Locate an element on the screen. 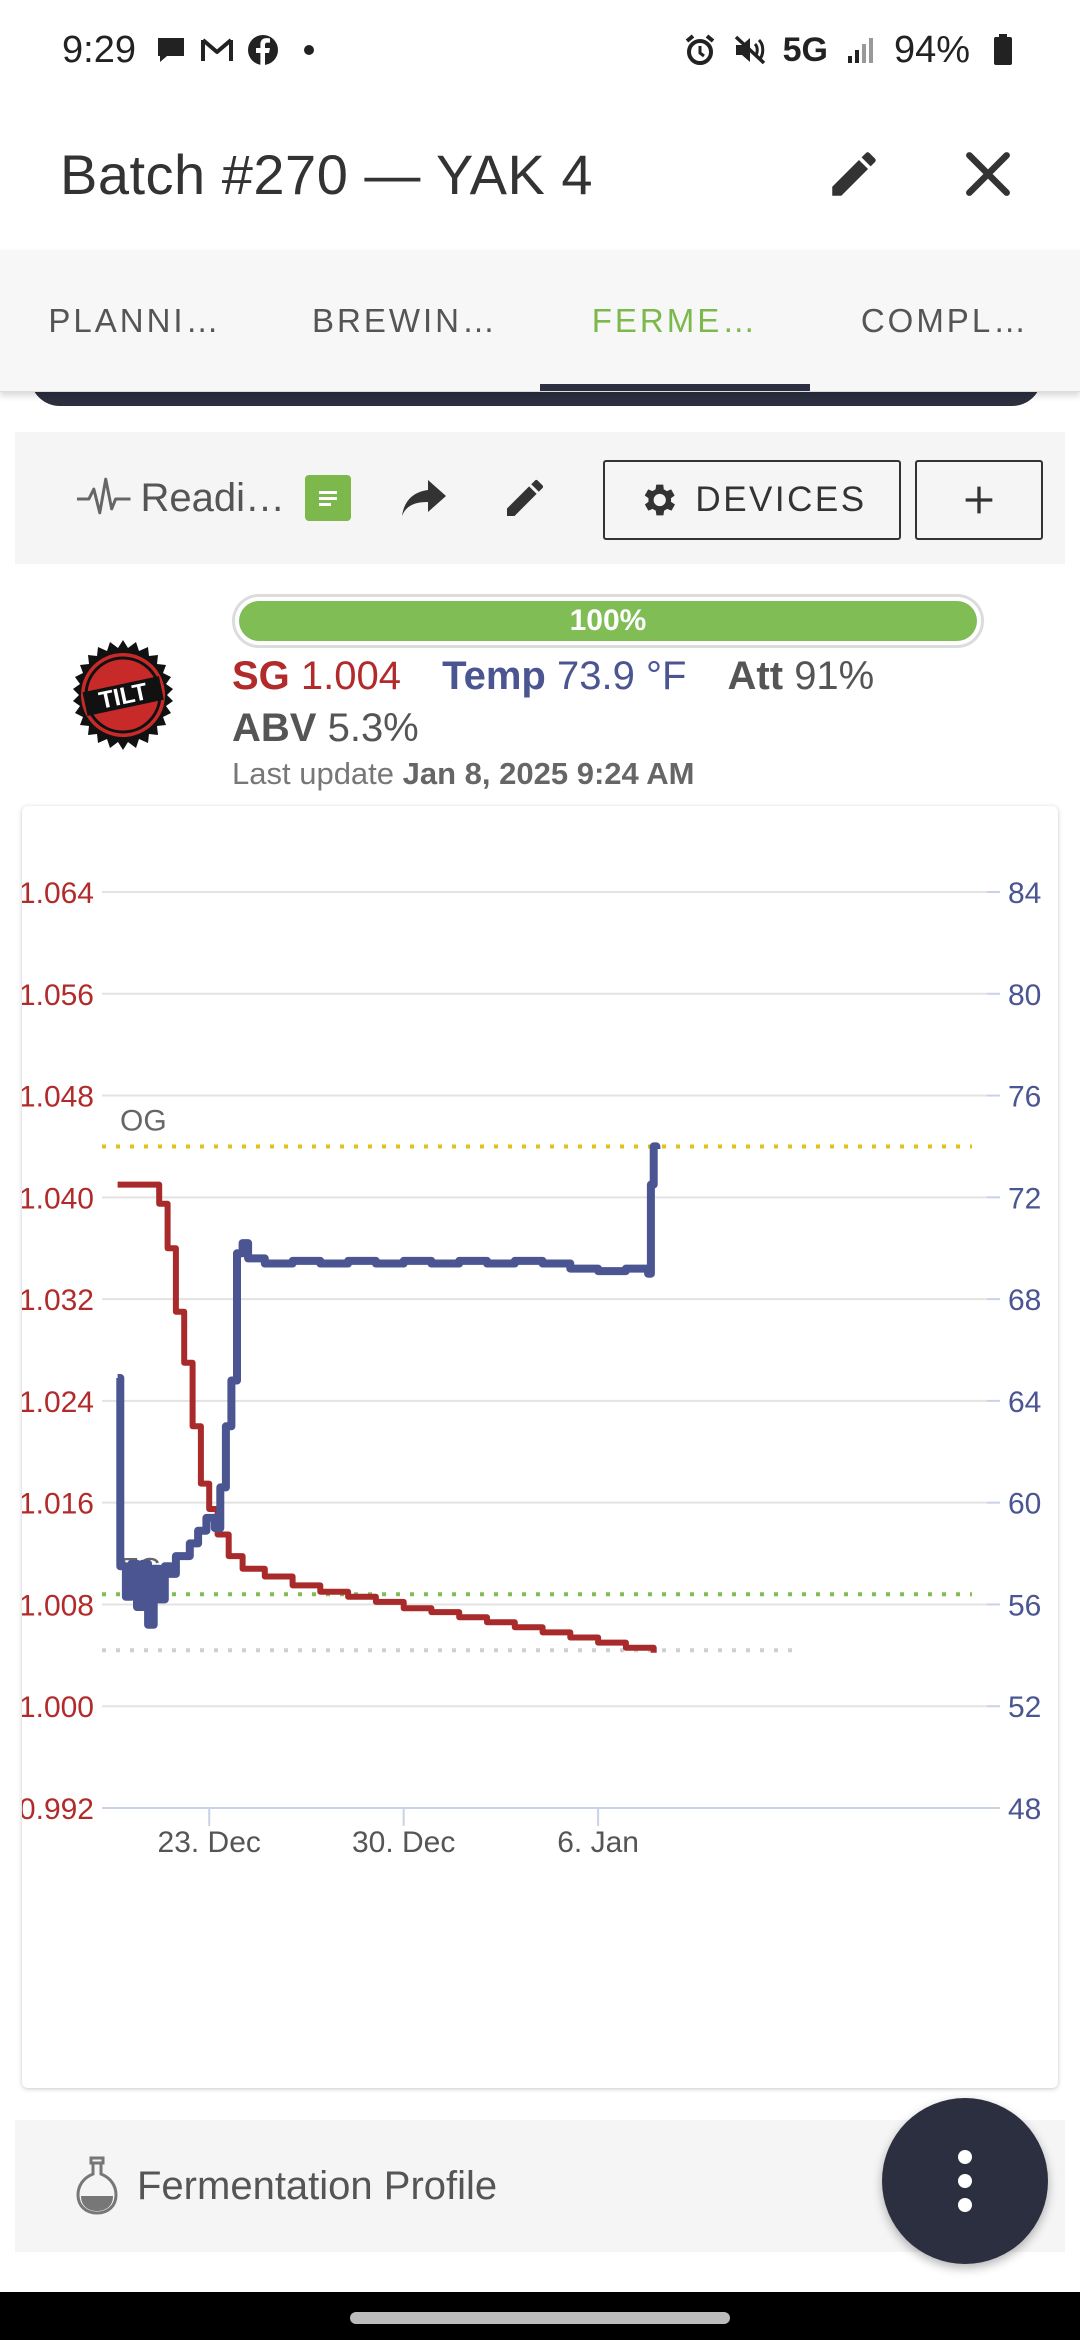 Image resolution: width=1080 pixels, height=2340 pixels. y-right-tick-label: 84 is located at coordinates (1024, 893).